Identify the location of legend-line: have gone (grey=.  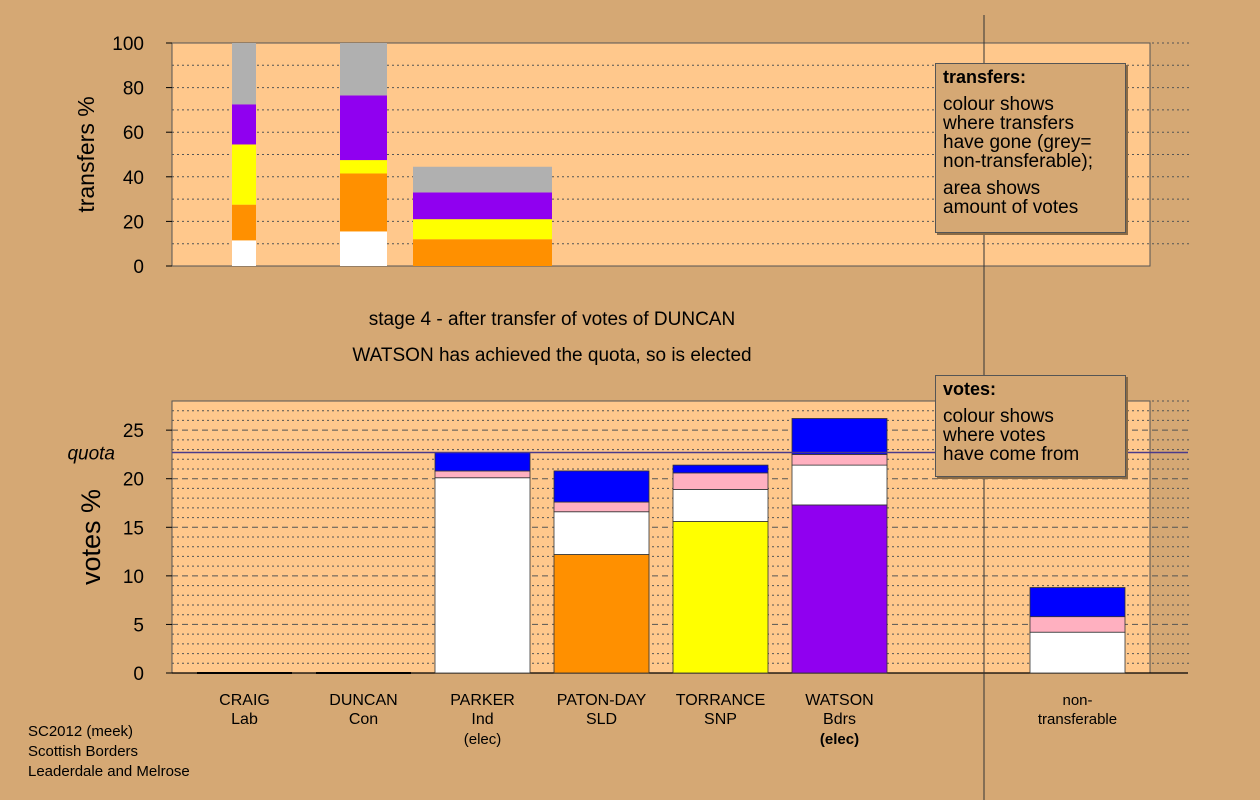
(1017, 142).